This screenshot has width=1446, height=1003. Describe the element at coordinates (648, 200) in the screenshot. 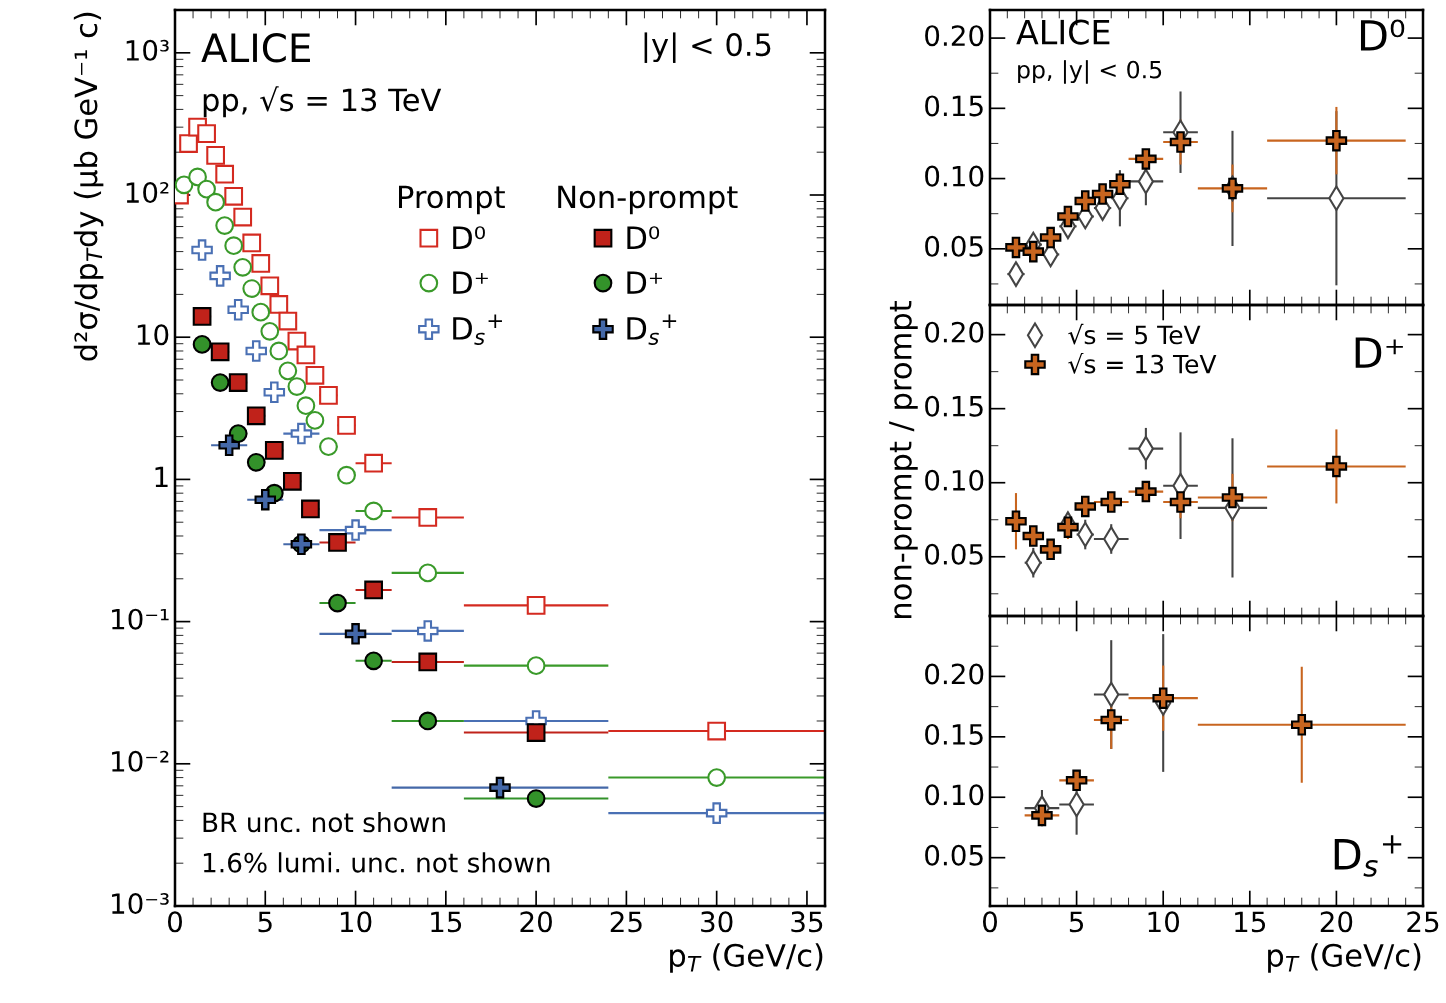

I see `annotation: Non-prompt` at that location.